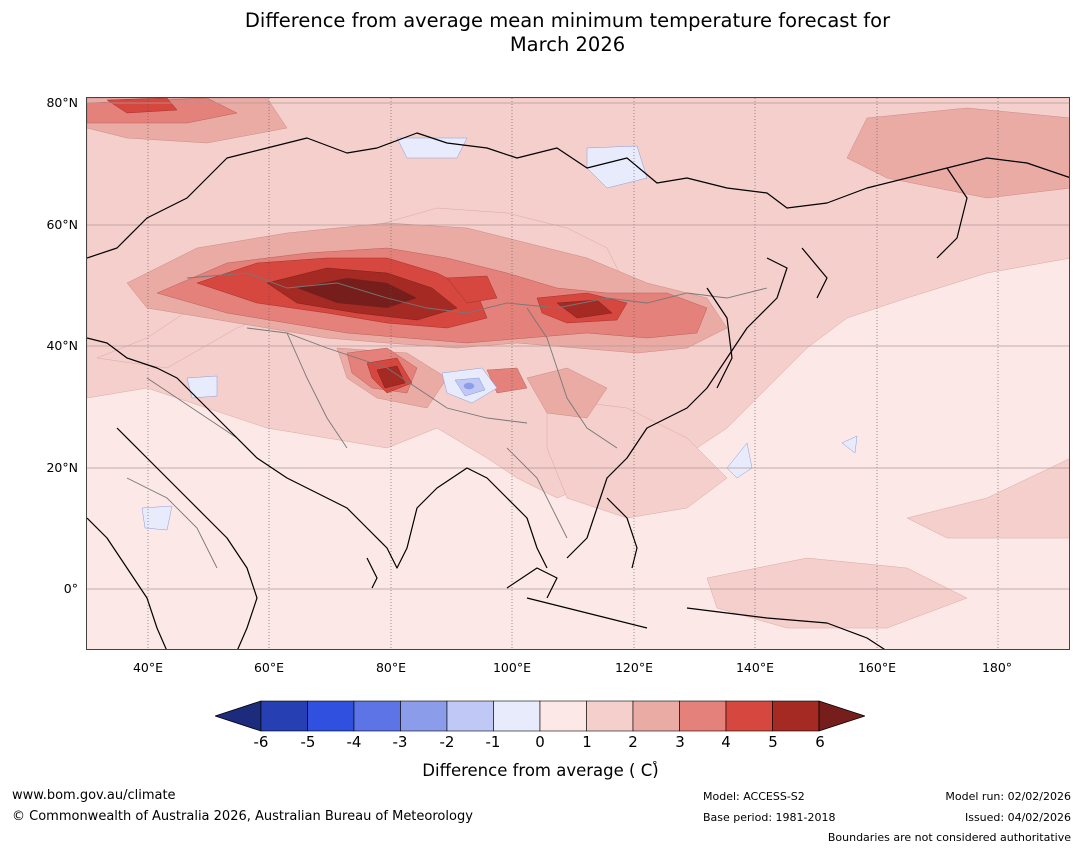 This screenshot has height=850, width=1081. What do you see at coordinates (1008, 796) in the screenshot?
I see `model-run: Model run: 02/02/2026` at bounding box center [1008, 796].